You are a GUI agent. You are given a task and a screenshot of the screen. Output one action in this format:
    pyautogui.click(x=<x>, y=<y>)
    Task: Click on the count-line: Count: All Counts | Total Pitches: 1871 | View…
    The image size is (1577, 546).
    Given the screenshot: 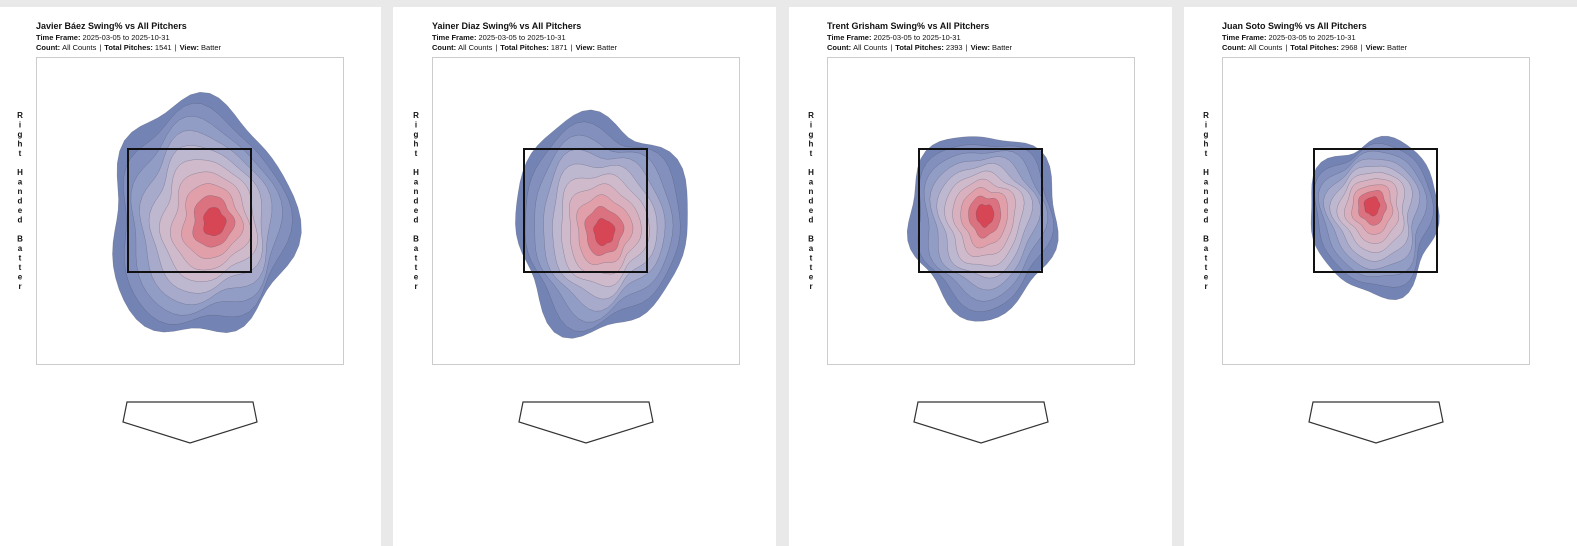 What is the action you would take?
    pyautogui.click(x=525, y=47)
    